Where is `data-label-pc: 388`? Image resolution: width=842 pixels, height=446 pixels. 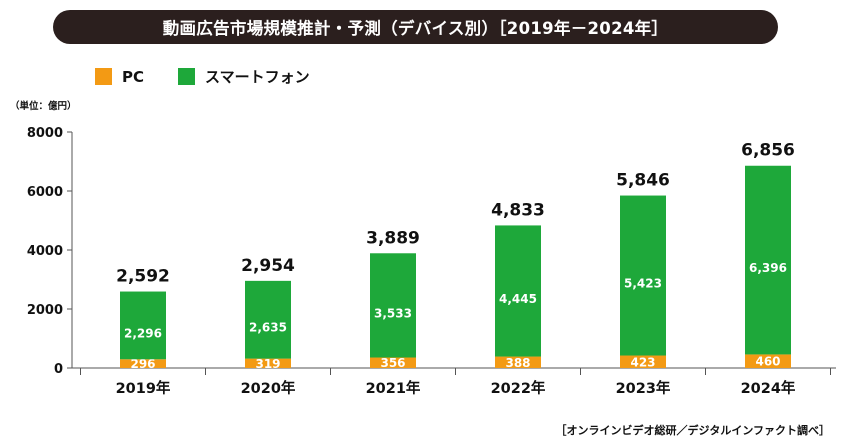 data-label-pc: 388 is located at coordinates (517, 363).